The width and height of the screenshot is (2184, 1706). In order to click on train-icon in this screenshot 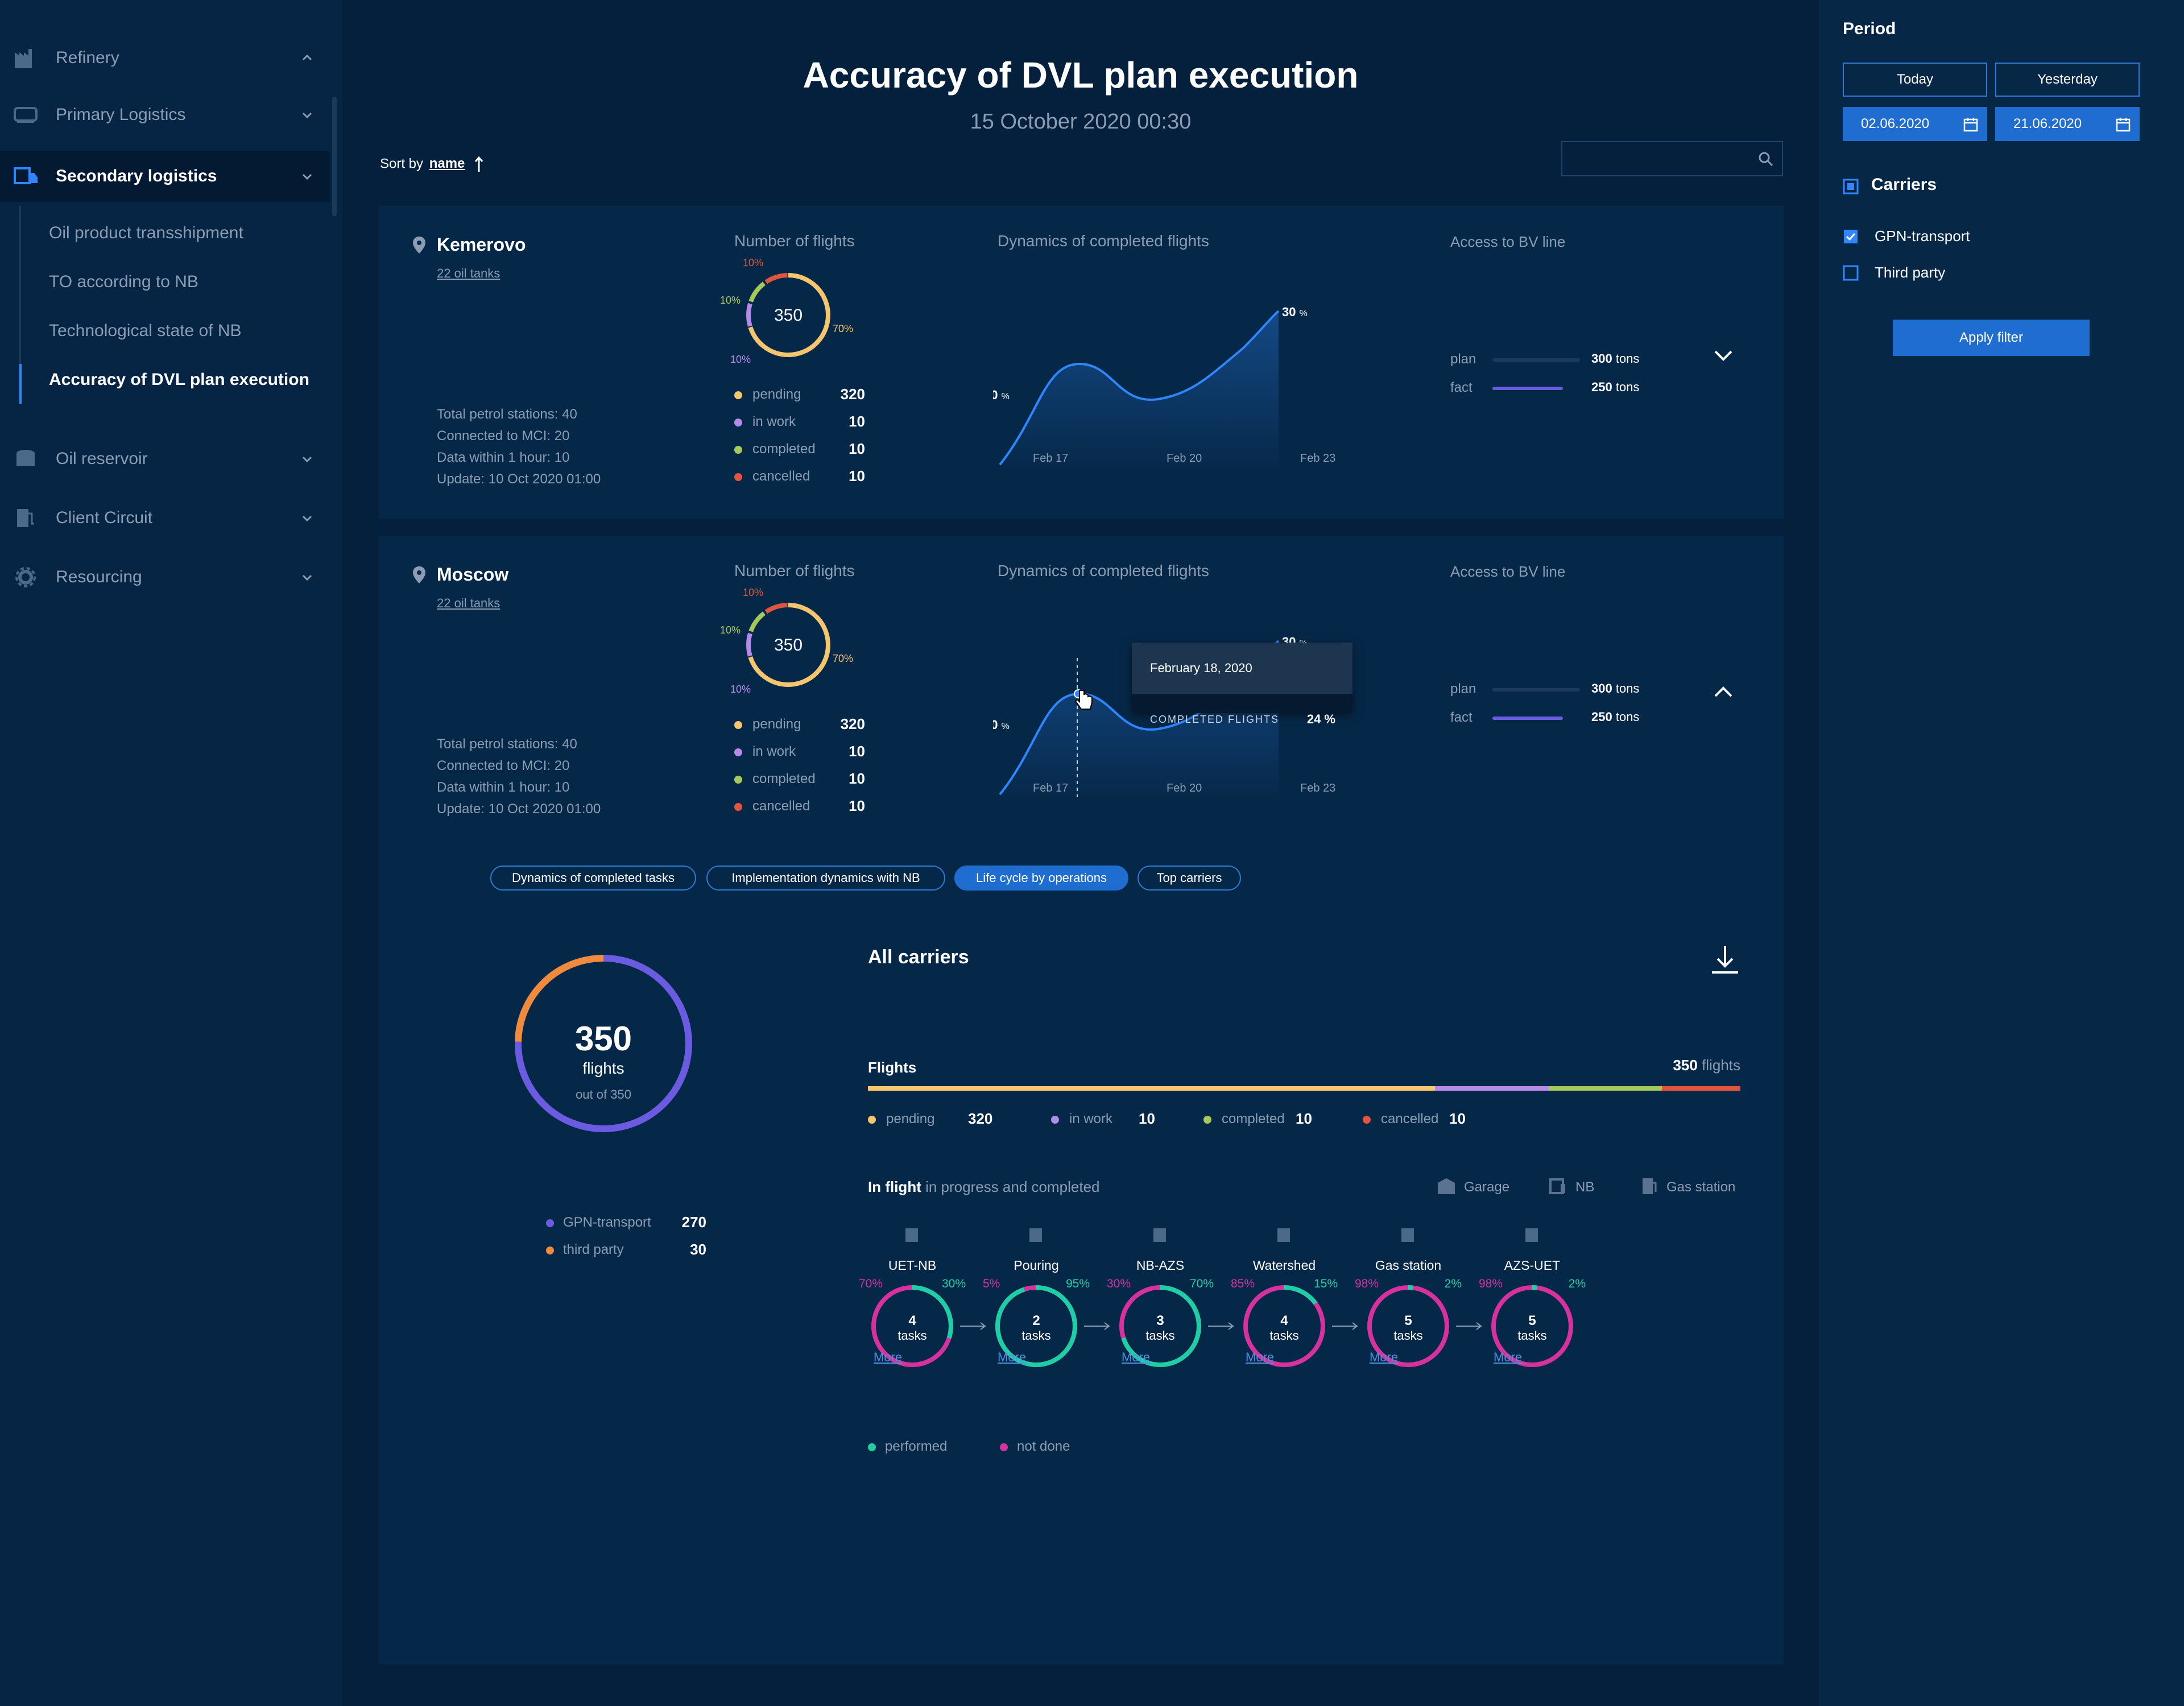, I will do `click(26, 115)`.